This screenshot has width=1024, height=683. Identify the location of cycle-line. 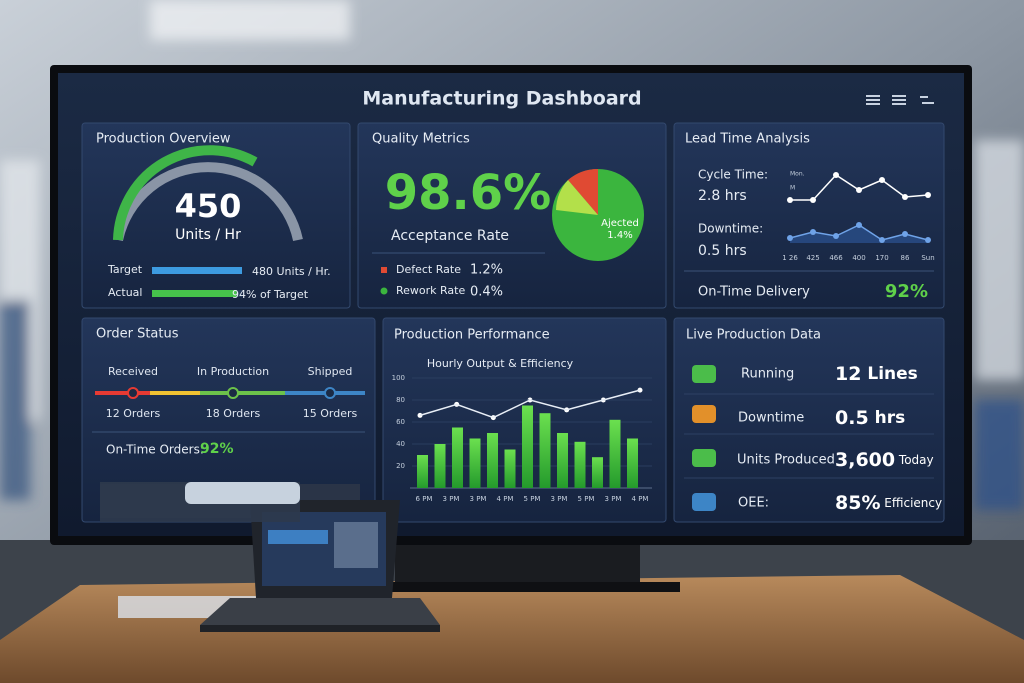
(859, 187).